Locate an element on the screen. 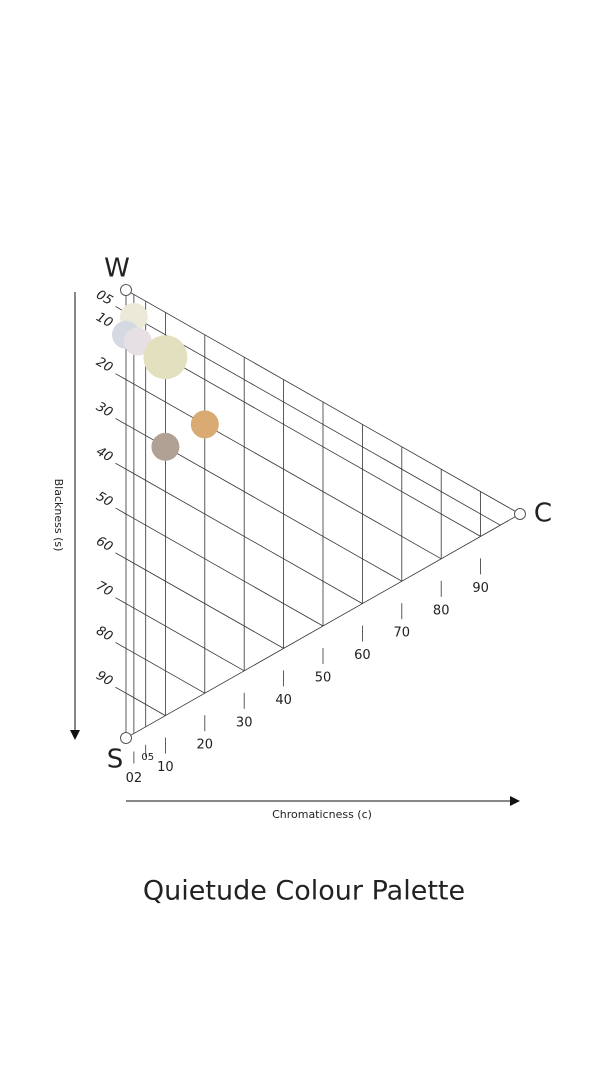 This screenshot has height=1080, width=608. x-axis-label: Chromaticness (c) is located at coordinates (322, 814).